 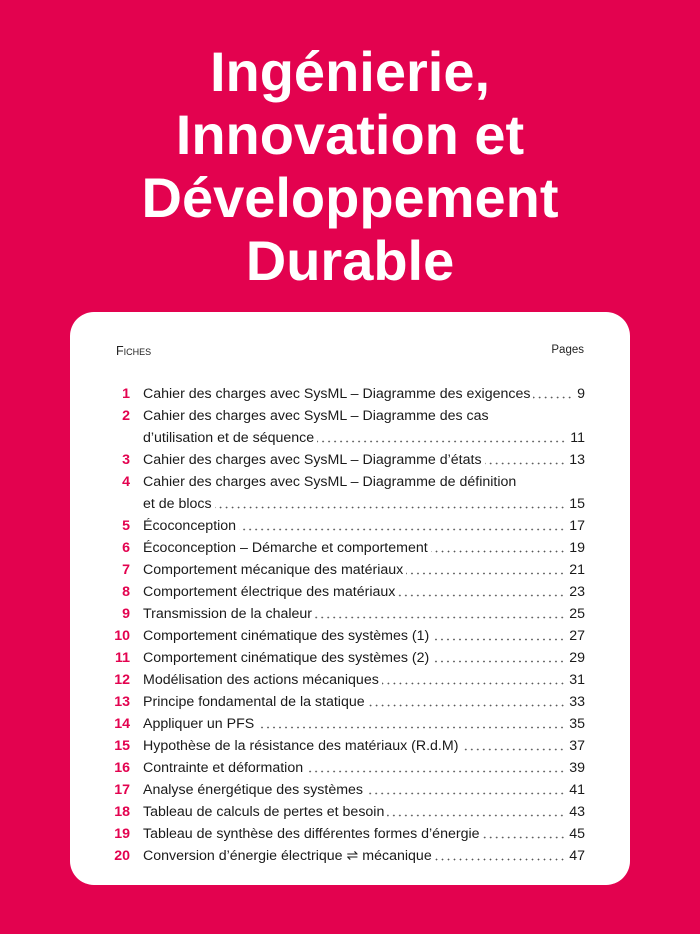 I want to click on title-line: Ingénierie,, so click(x=350, y=71).